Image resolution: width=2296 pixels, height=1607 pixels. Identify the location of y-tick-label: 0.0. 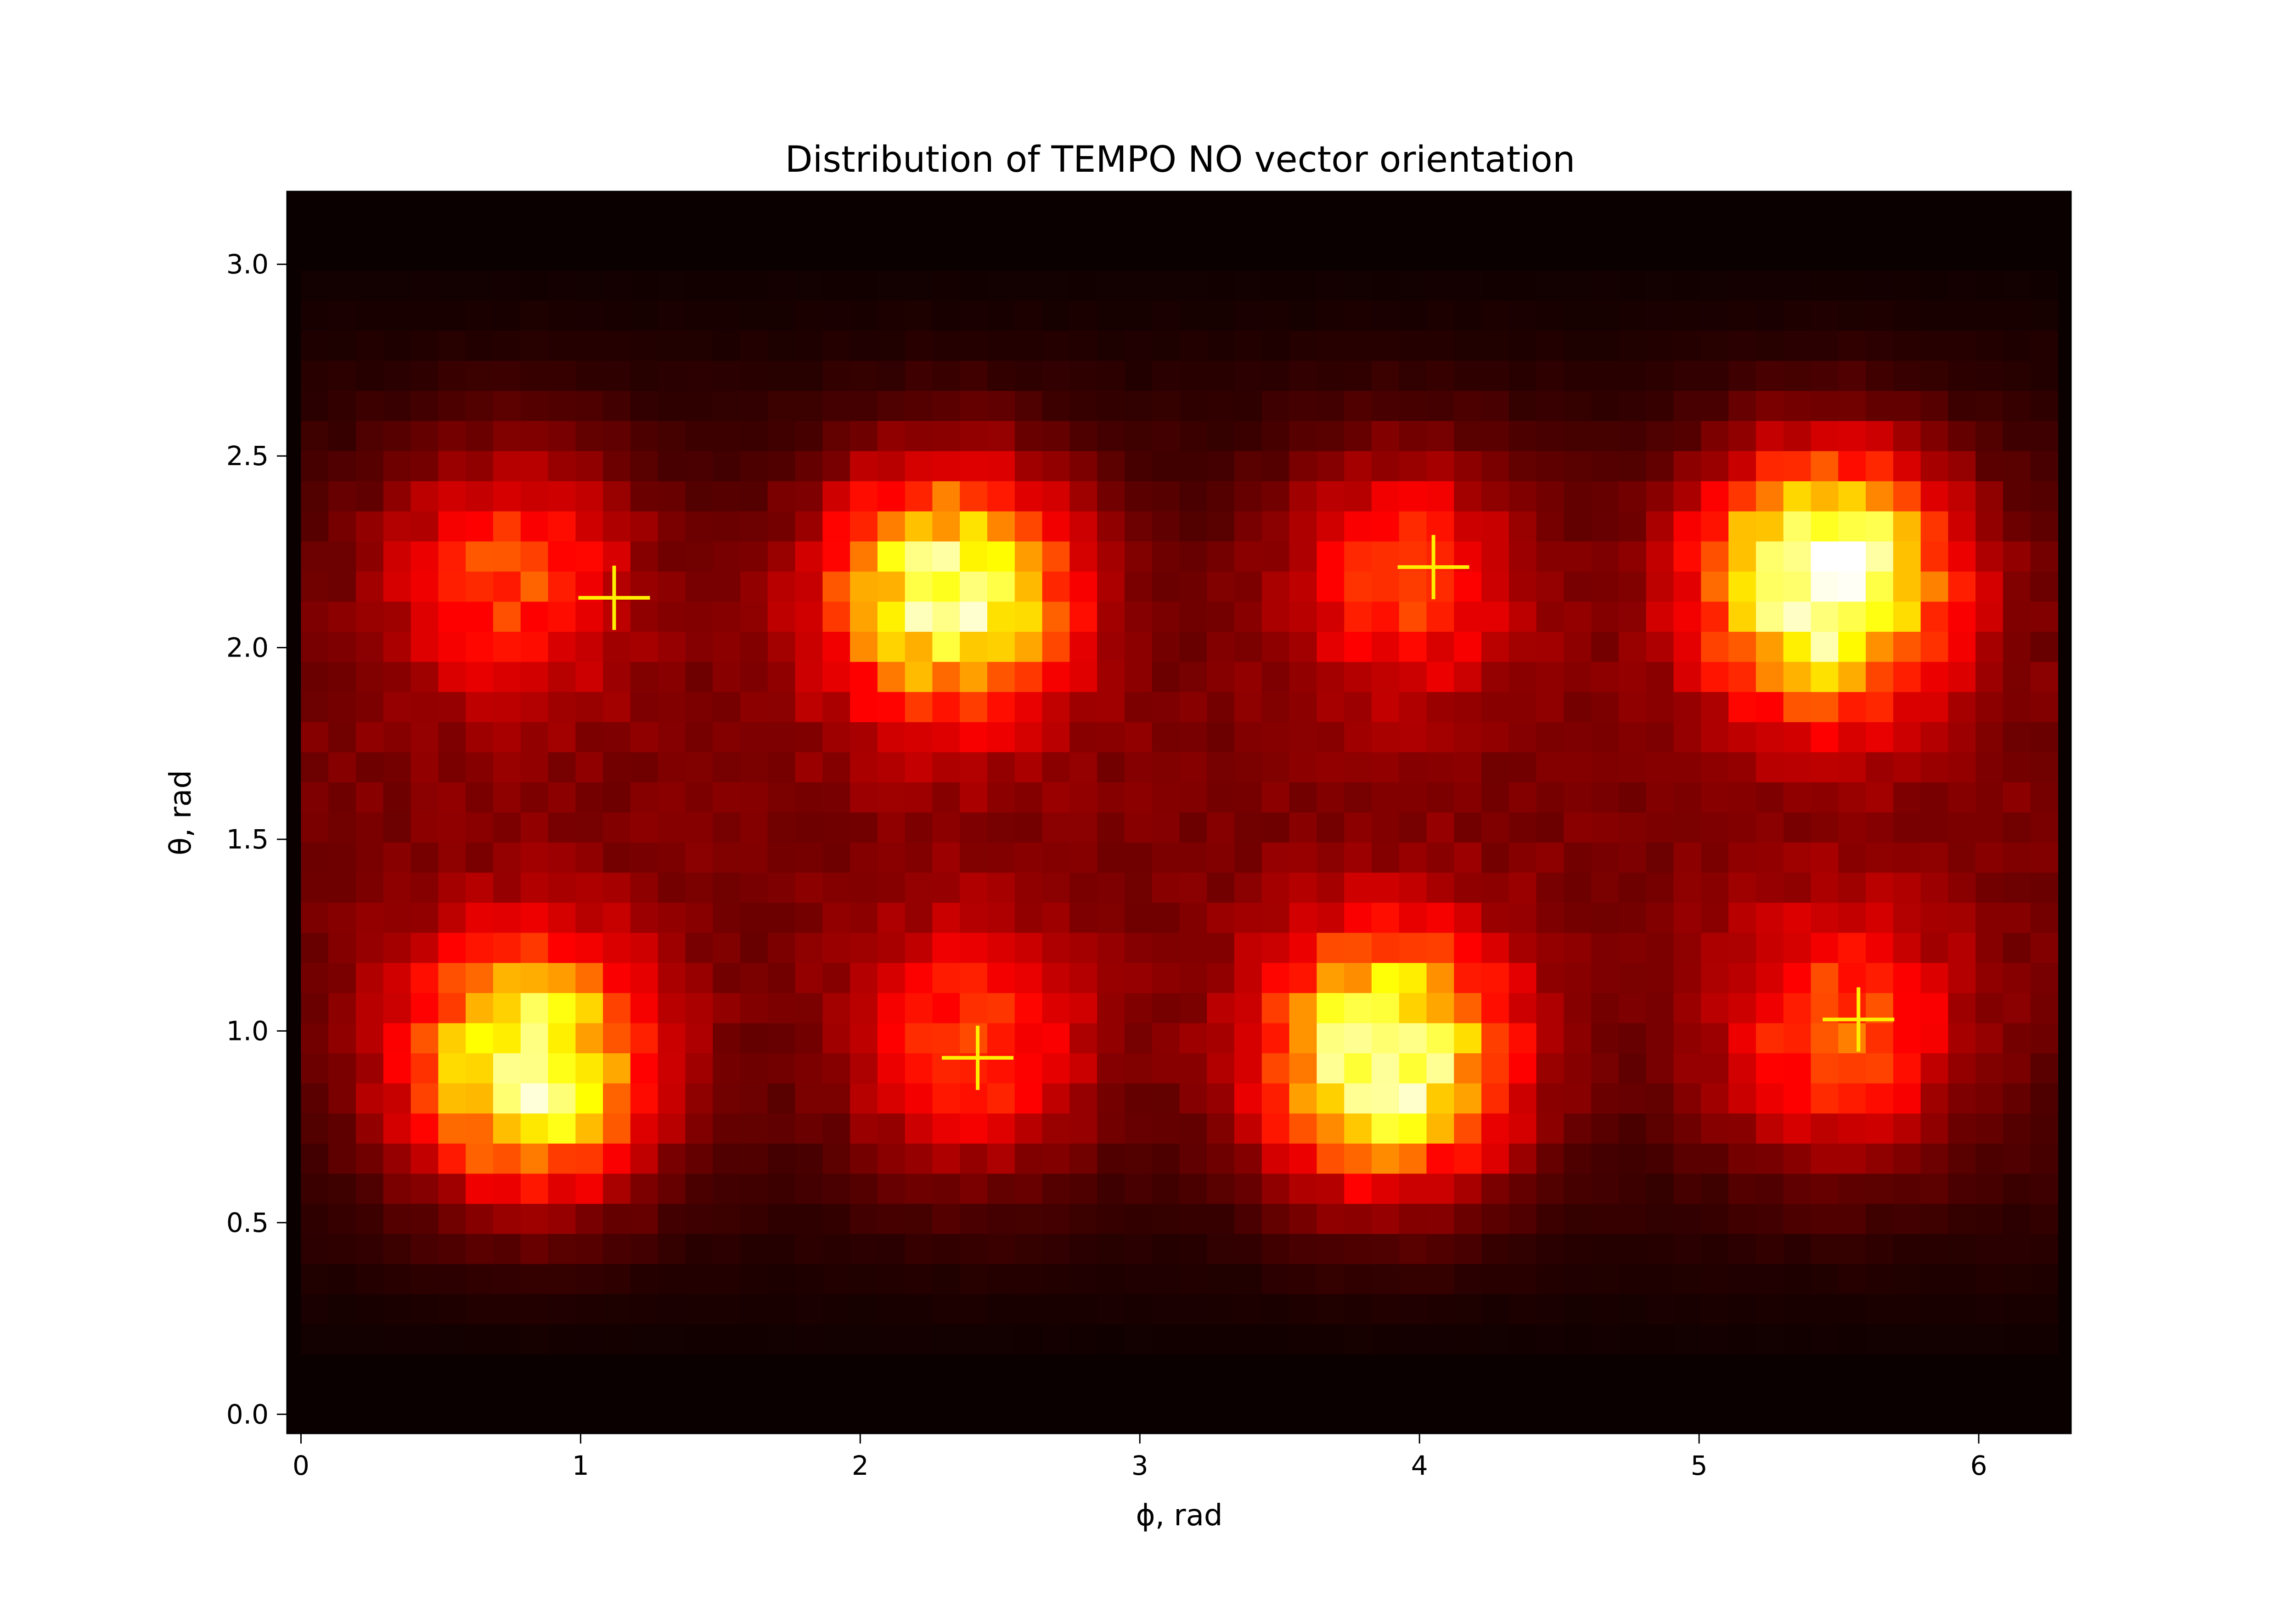
(247, 1414).